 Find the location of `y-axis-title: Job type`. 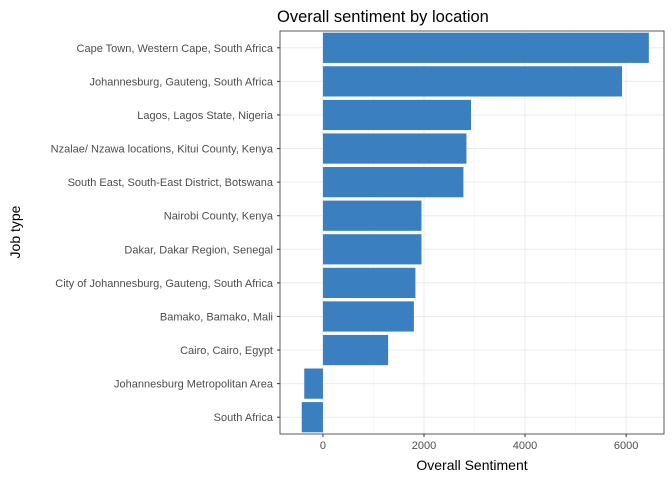

y-axis-title: Job type is located at coordinates (15, 231).